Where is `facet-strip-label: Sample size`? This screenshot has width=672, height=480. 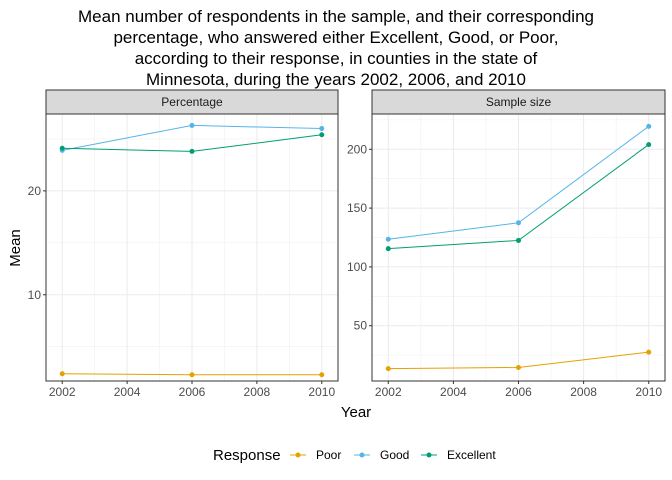
facet-strip-label: Sample size is located at coordinates (519, 102).